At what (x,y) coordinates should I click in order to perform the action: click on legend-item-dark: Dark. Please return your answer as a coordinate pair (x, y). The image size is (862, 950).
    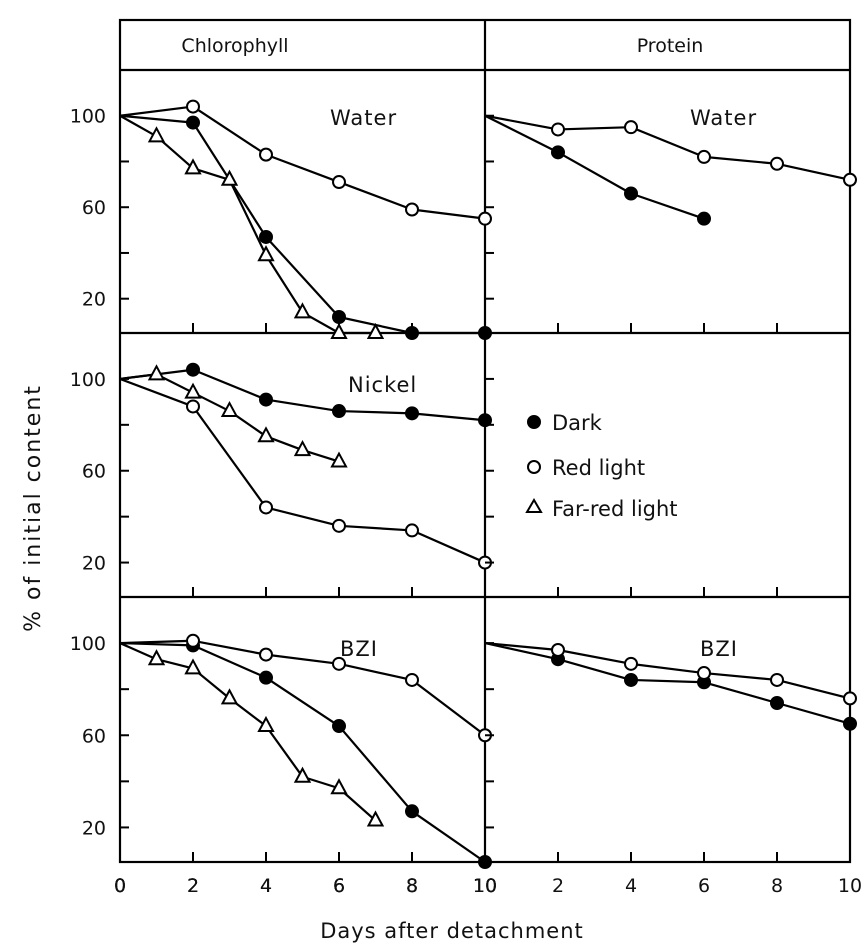
    Looking at the image, I should click on (565, 423).